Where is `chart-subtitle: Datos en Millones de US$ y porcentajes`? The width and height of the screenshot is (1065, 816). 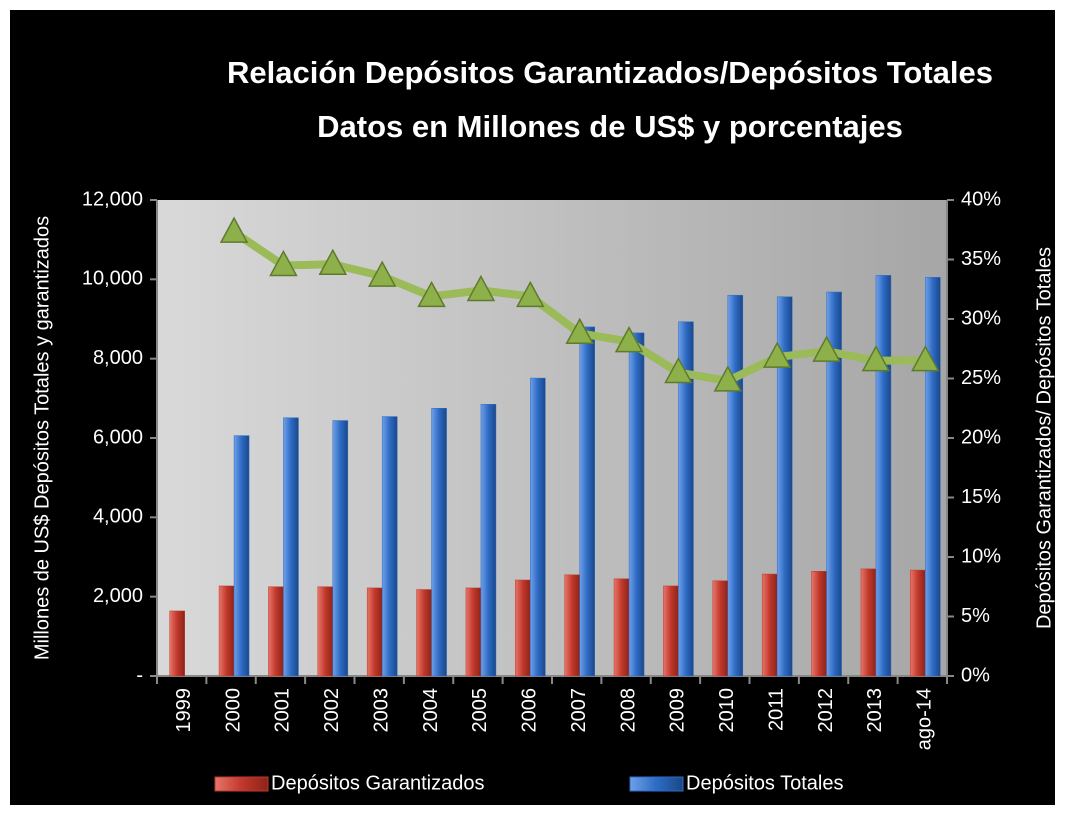
chart-subtitle: Datos en Millones de US$ y porcentajes is located at coordinates (610, 126).